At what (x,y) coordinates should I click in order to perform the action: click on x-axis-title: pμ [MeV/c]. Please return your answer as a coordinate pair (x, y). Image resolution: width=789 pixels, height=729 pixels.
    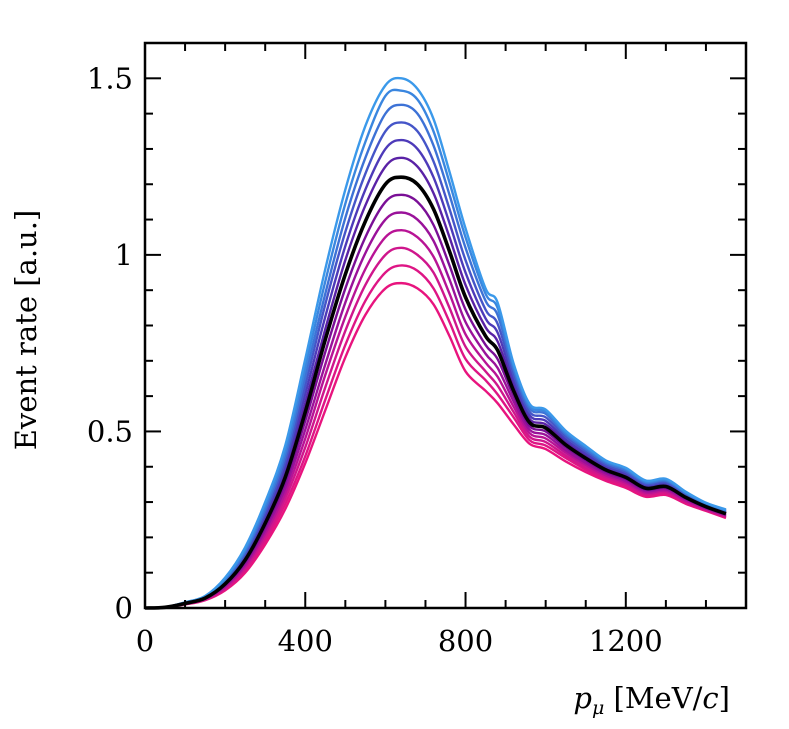
    Looking at the image, I should click on (651, 700).